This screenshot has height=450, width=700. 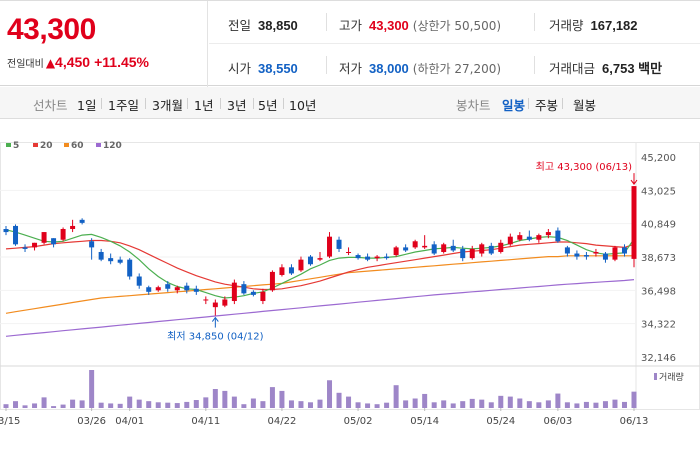 What do you see at coordinates (557, 421) in the screenshot?
I see `x-tick-label: 06/03` at bounding box center [557, 421].